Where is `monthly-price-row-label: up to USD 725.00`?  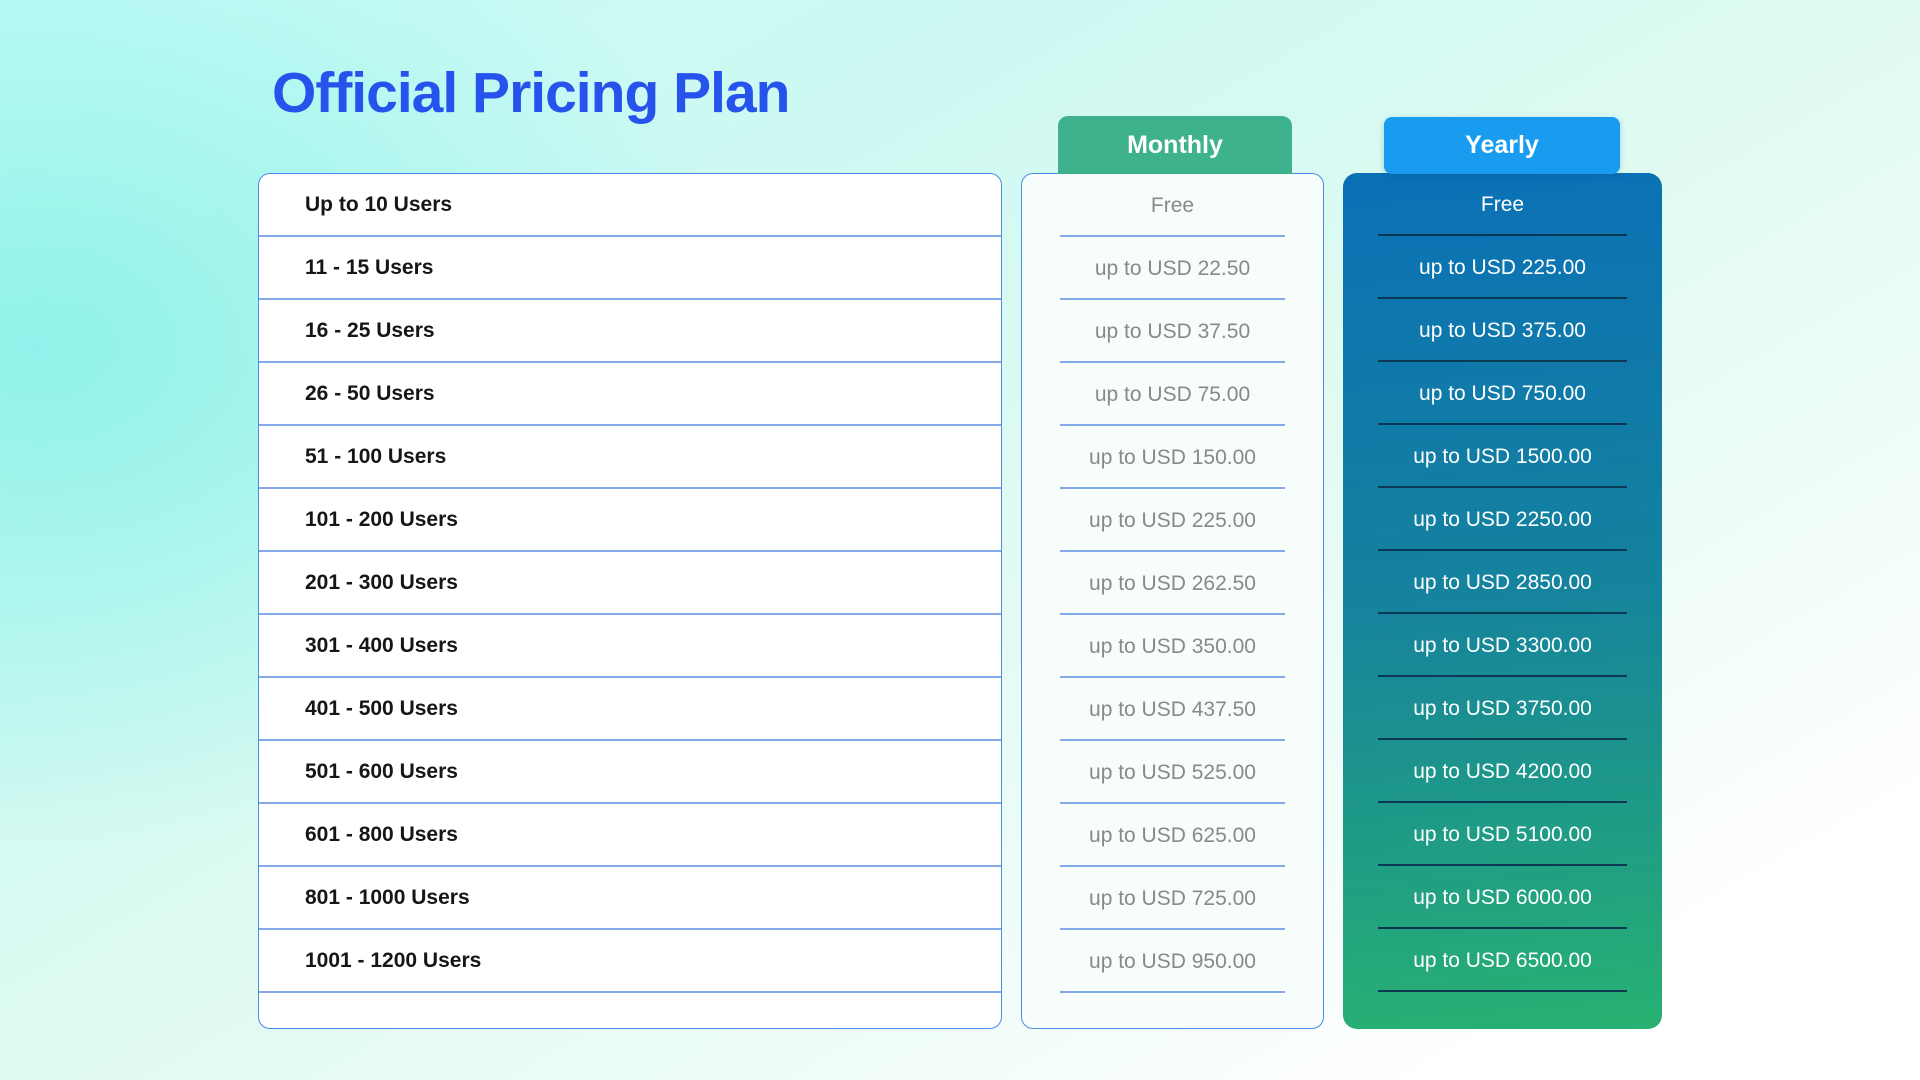
monthly-price-row-label: up to USD 725.00 is located at coordinates (1172, 898).